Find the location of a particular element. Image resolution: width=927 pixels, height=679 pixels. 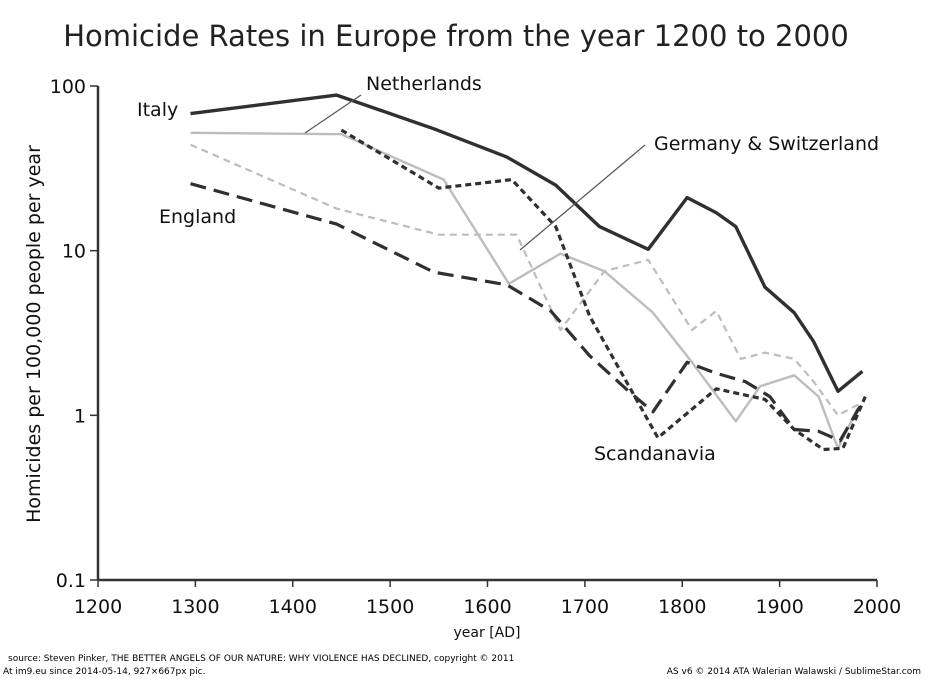

x-tick-label: 1200 is located at coordinates (98, 607).